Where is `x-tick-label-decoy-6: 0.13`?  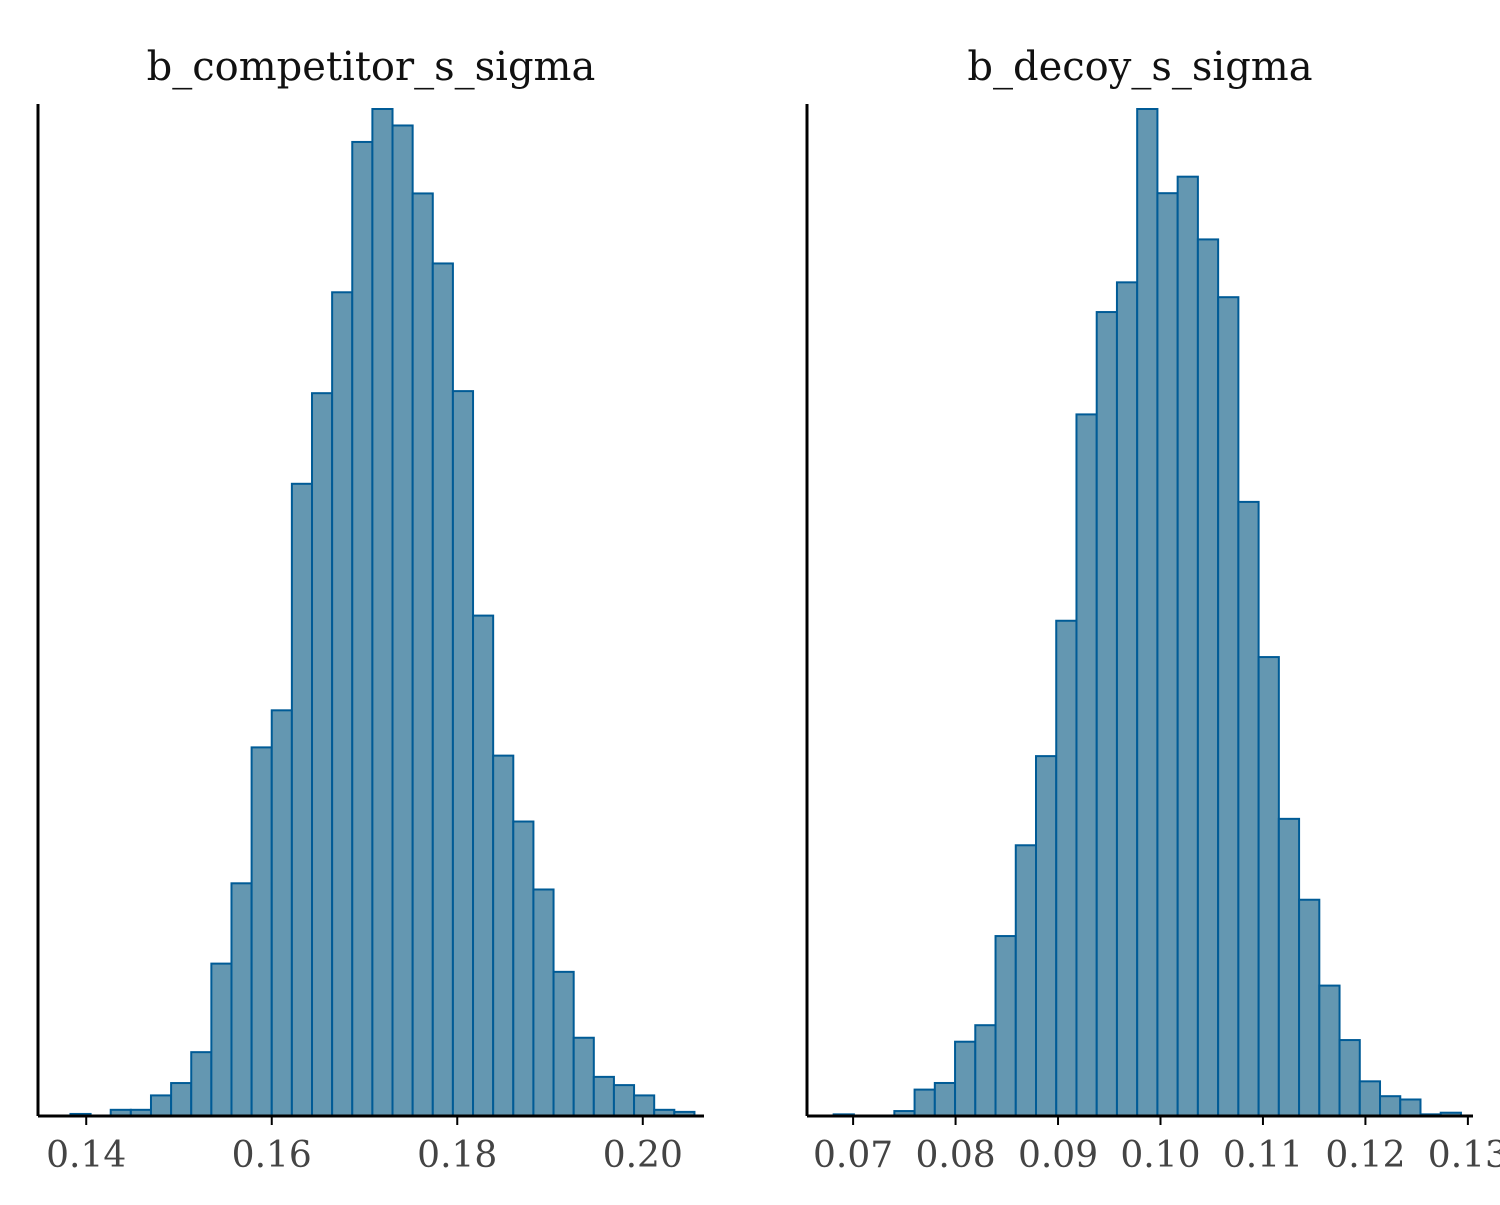
x-tick-label-decoy-6: 0.13 is located at coordinates (1464, 1155).